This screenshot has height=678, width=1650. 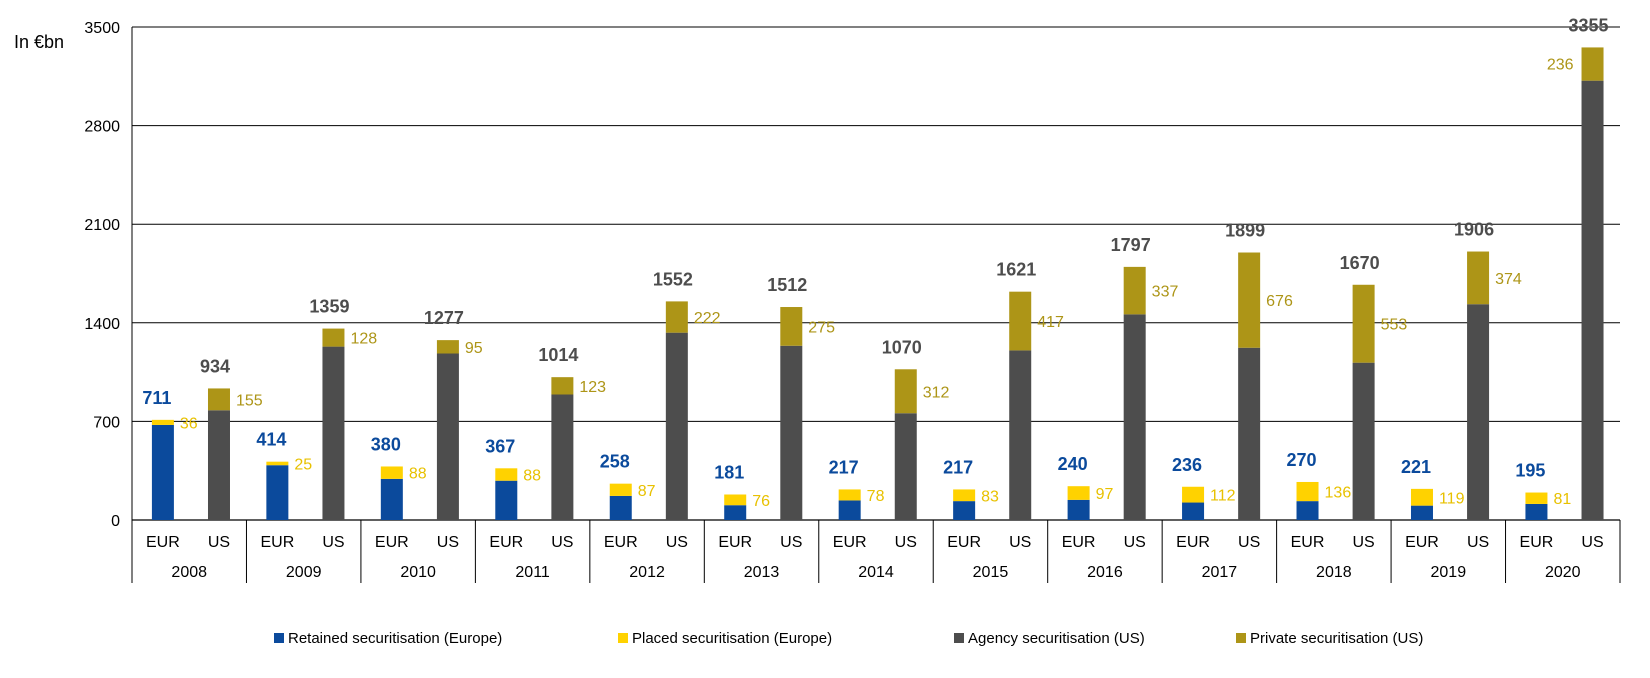 I want to click on data-label: 417, so click(x=1050, y=322).